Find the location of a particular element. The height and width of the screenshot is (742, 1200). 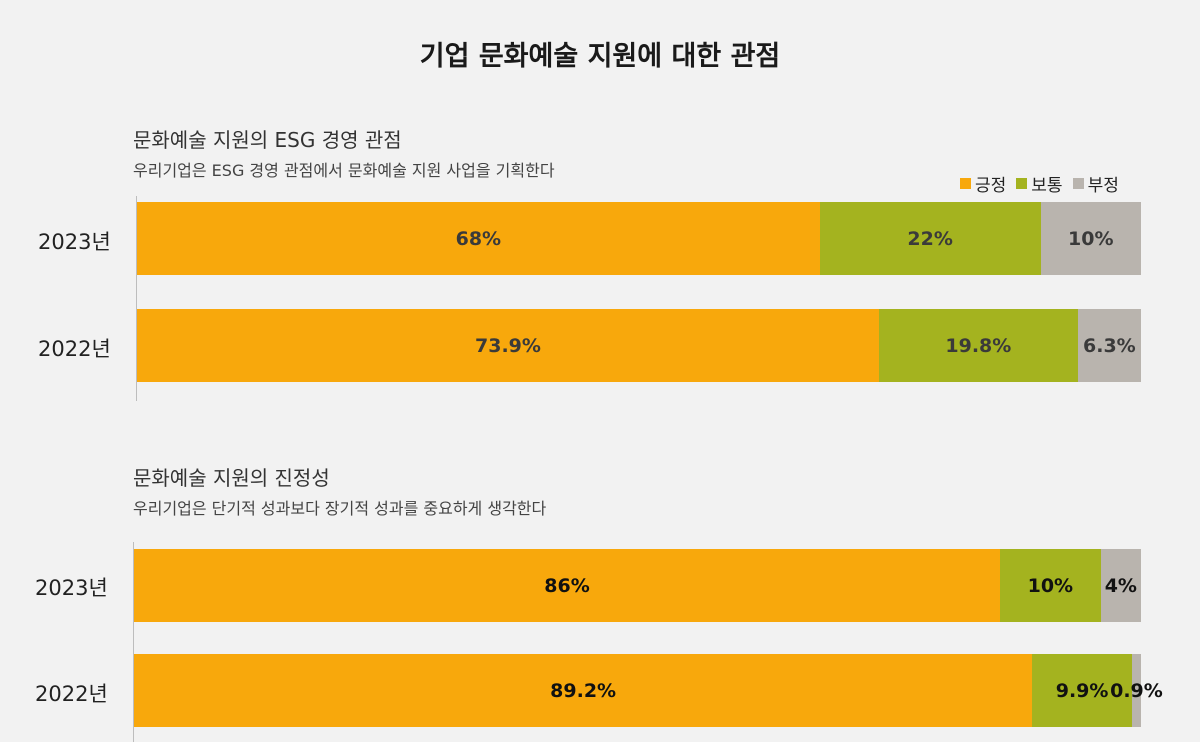

chart-2-bar-neutral-2022: 9.9% is located at coordinates (1082, 690).